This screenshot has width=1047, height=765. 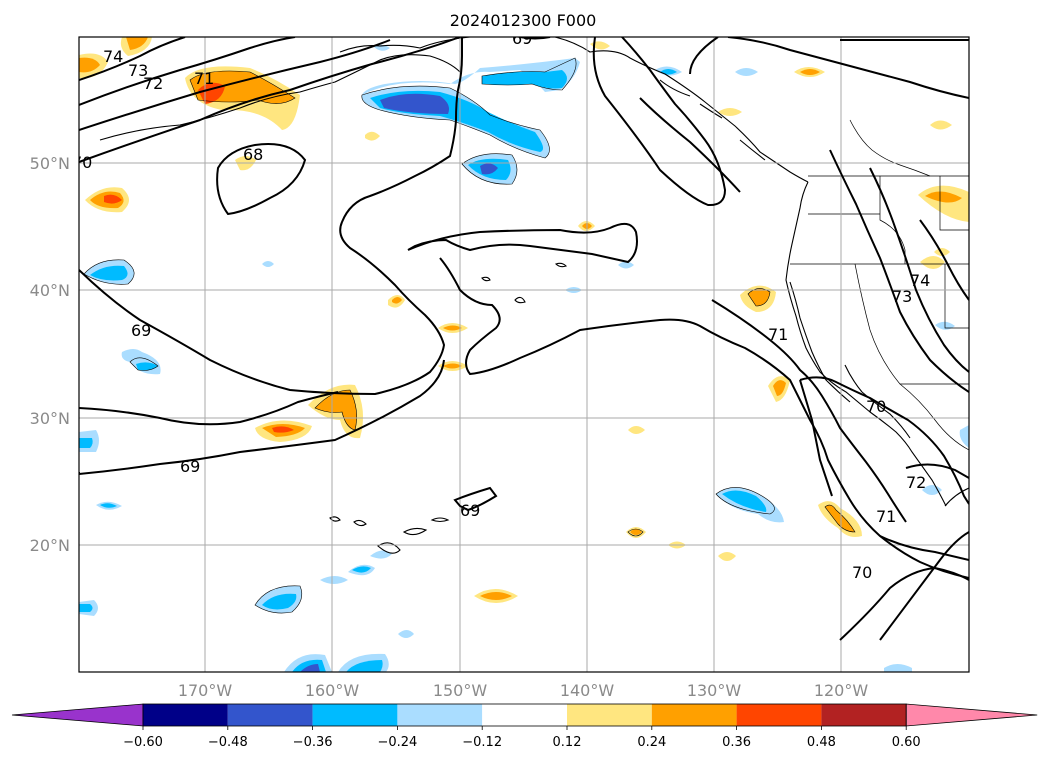 I want to click on lon-label: 130°W, so click(x=714, y=690).